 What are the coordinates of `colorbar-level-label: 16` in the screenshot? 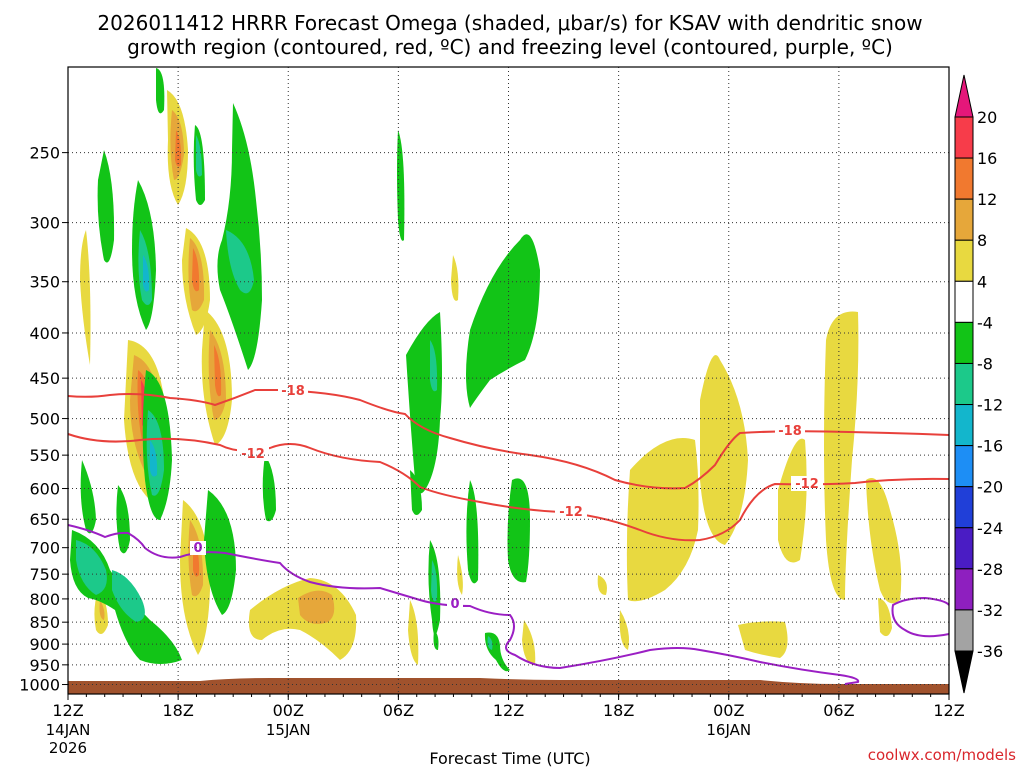 It's located at (987, 158).